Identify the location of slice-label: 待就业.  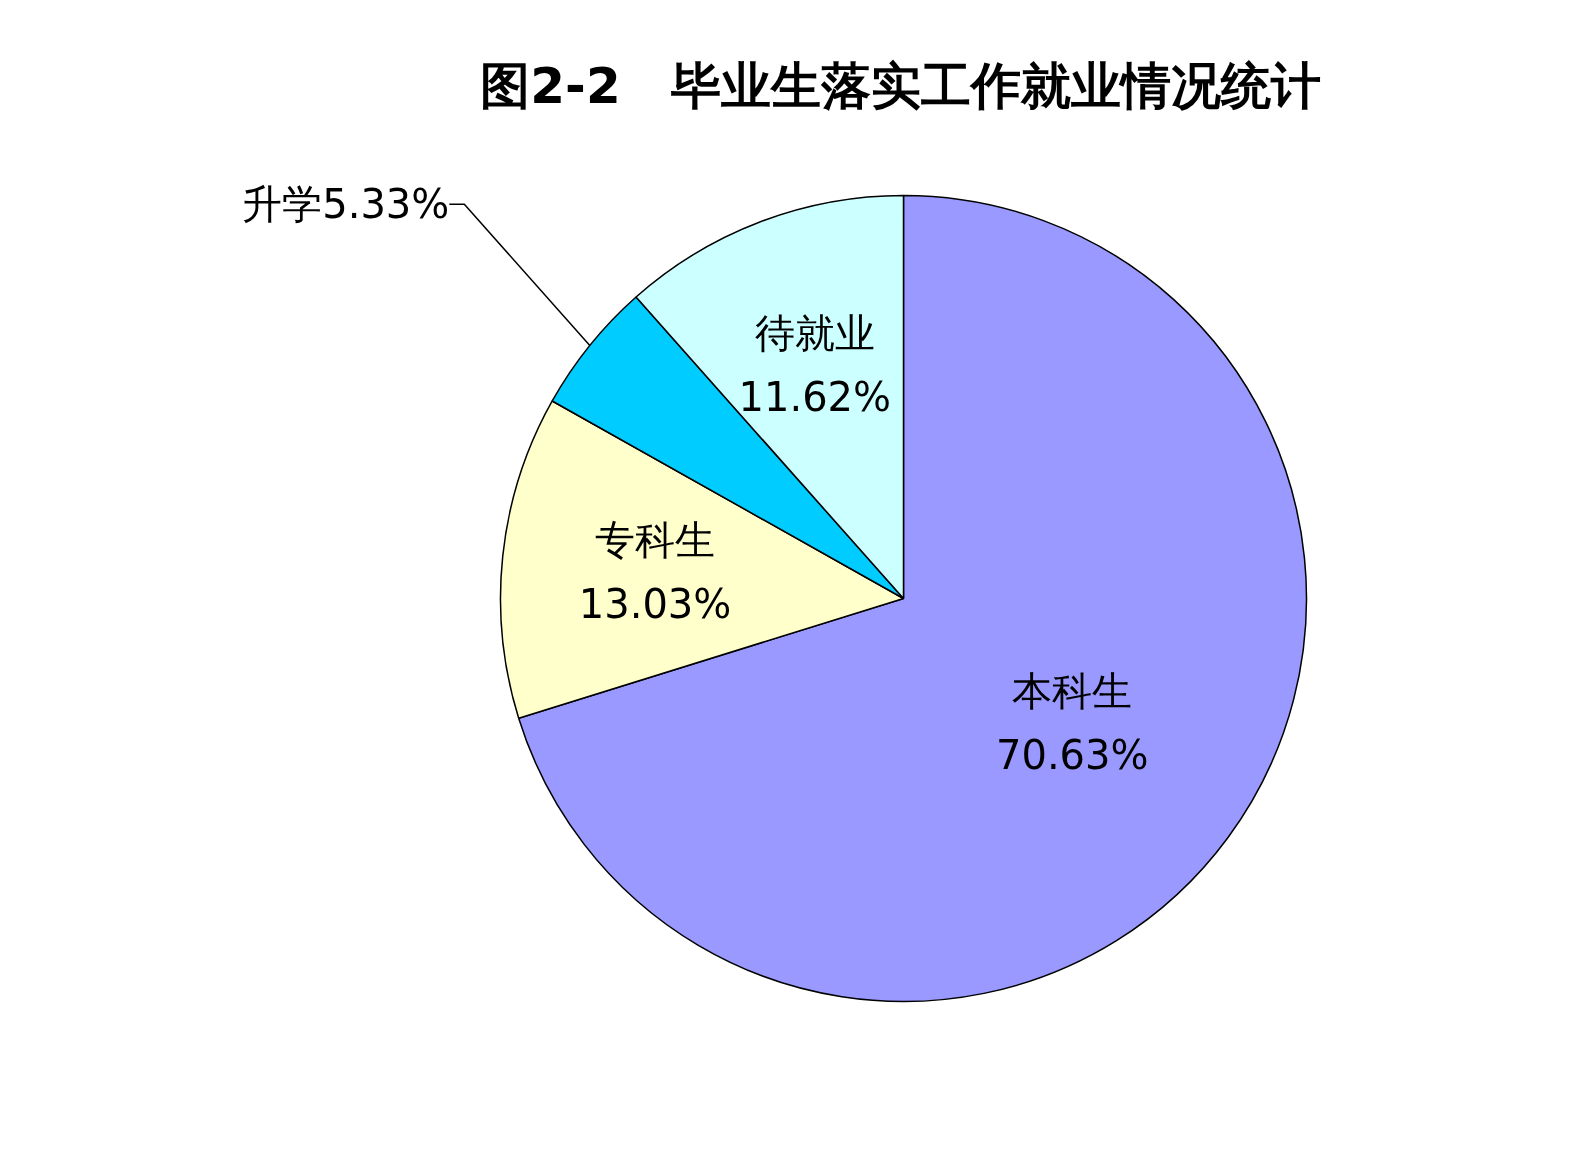
(814, 332).